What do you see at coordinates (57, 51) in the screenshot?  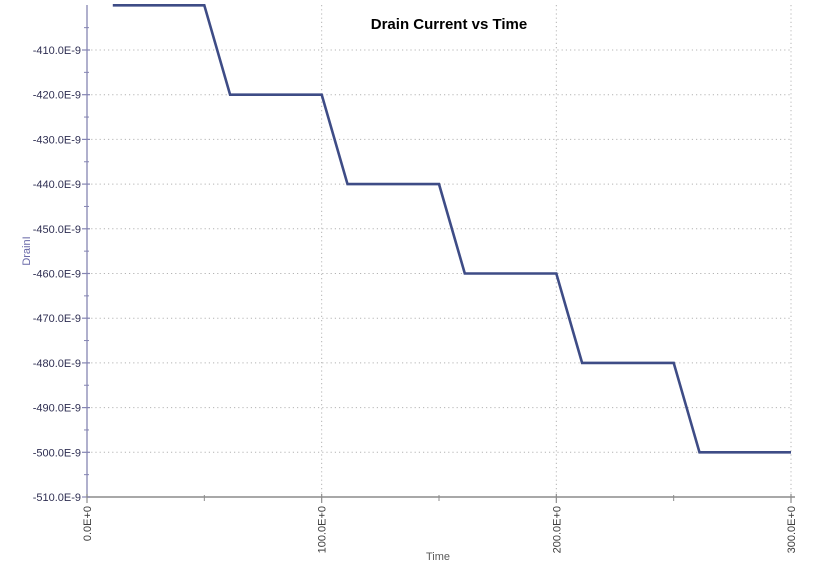 I see `y-tick-label: -410.0E-9` at bounding box center [57, 51].